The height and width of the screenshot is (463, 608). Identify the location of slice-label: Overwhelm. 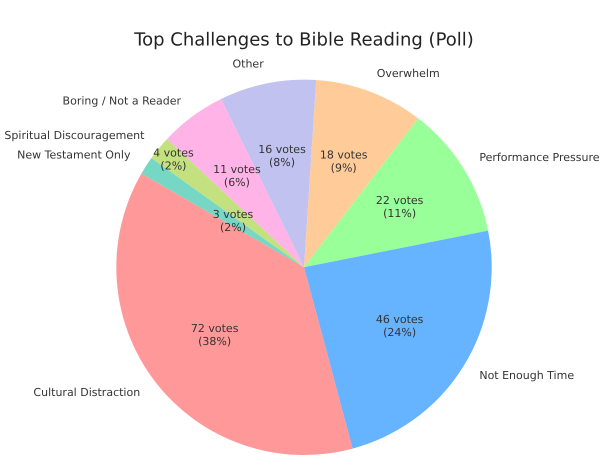
(408, 73).